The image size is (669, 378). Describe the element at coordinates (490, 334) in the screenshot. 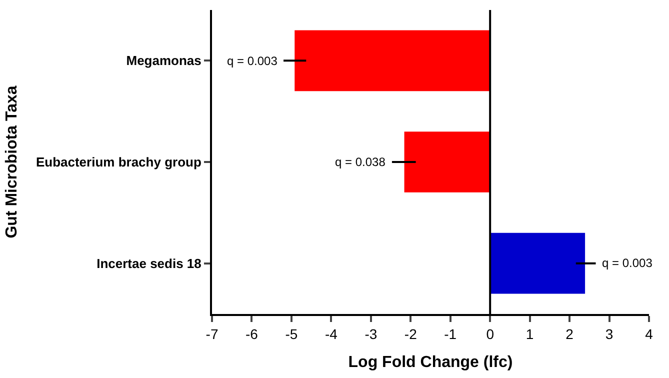

I see `x-tick-label: 0` at that location.